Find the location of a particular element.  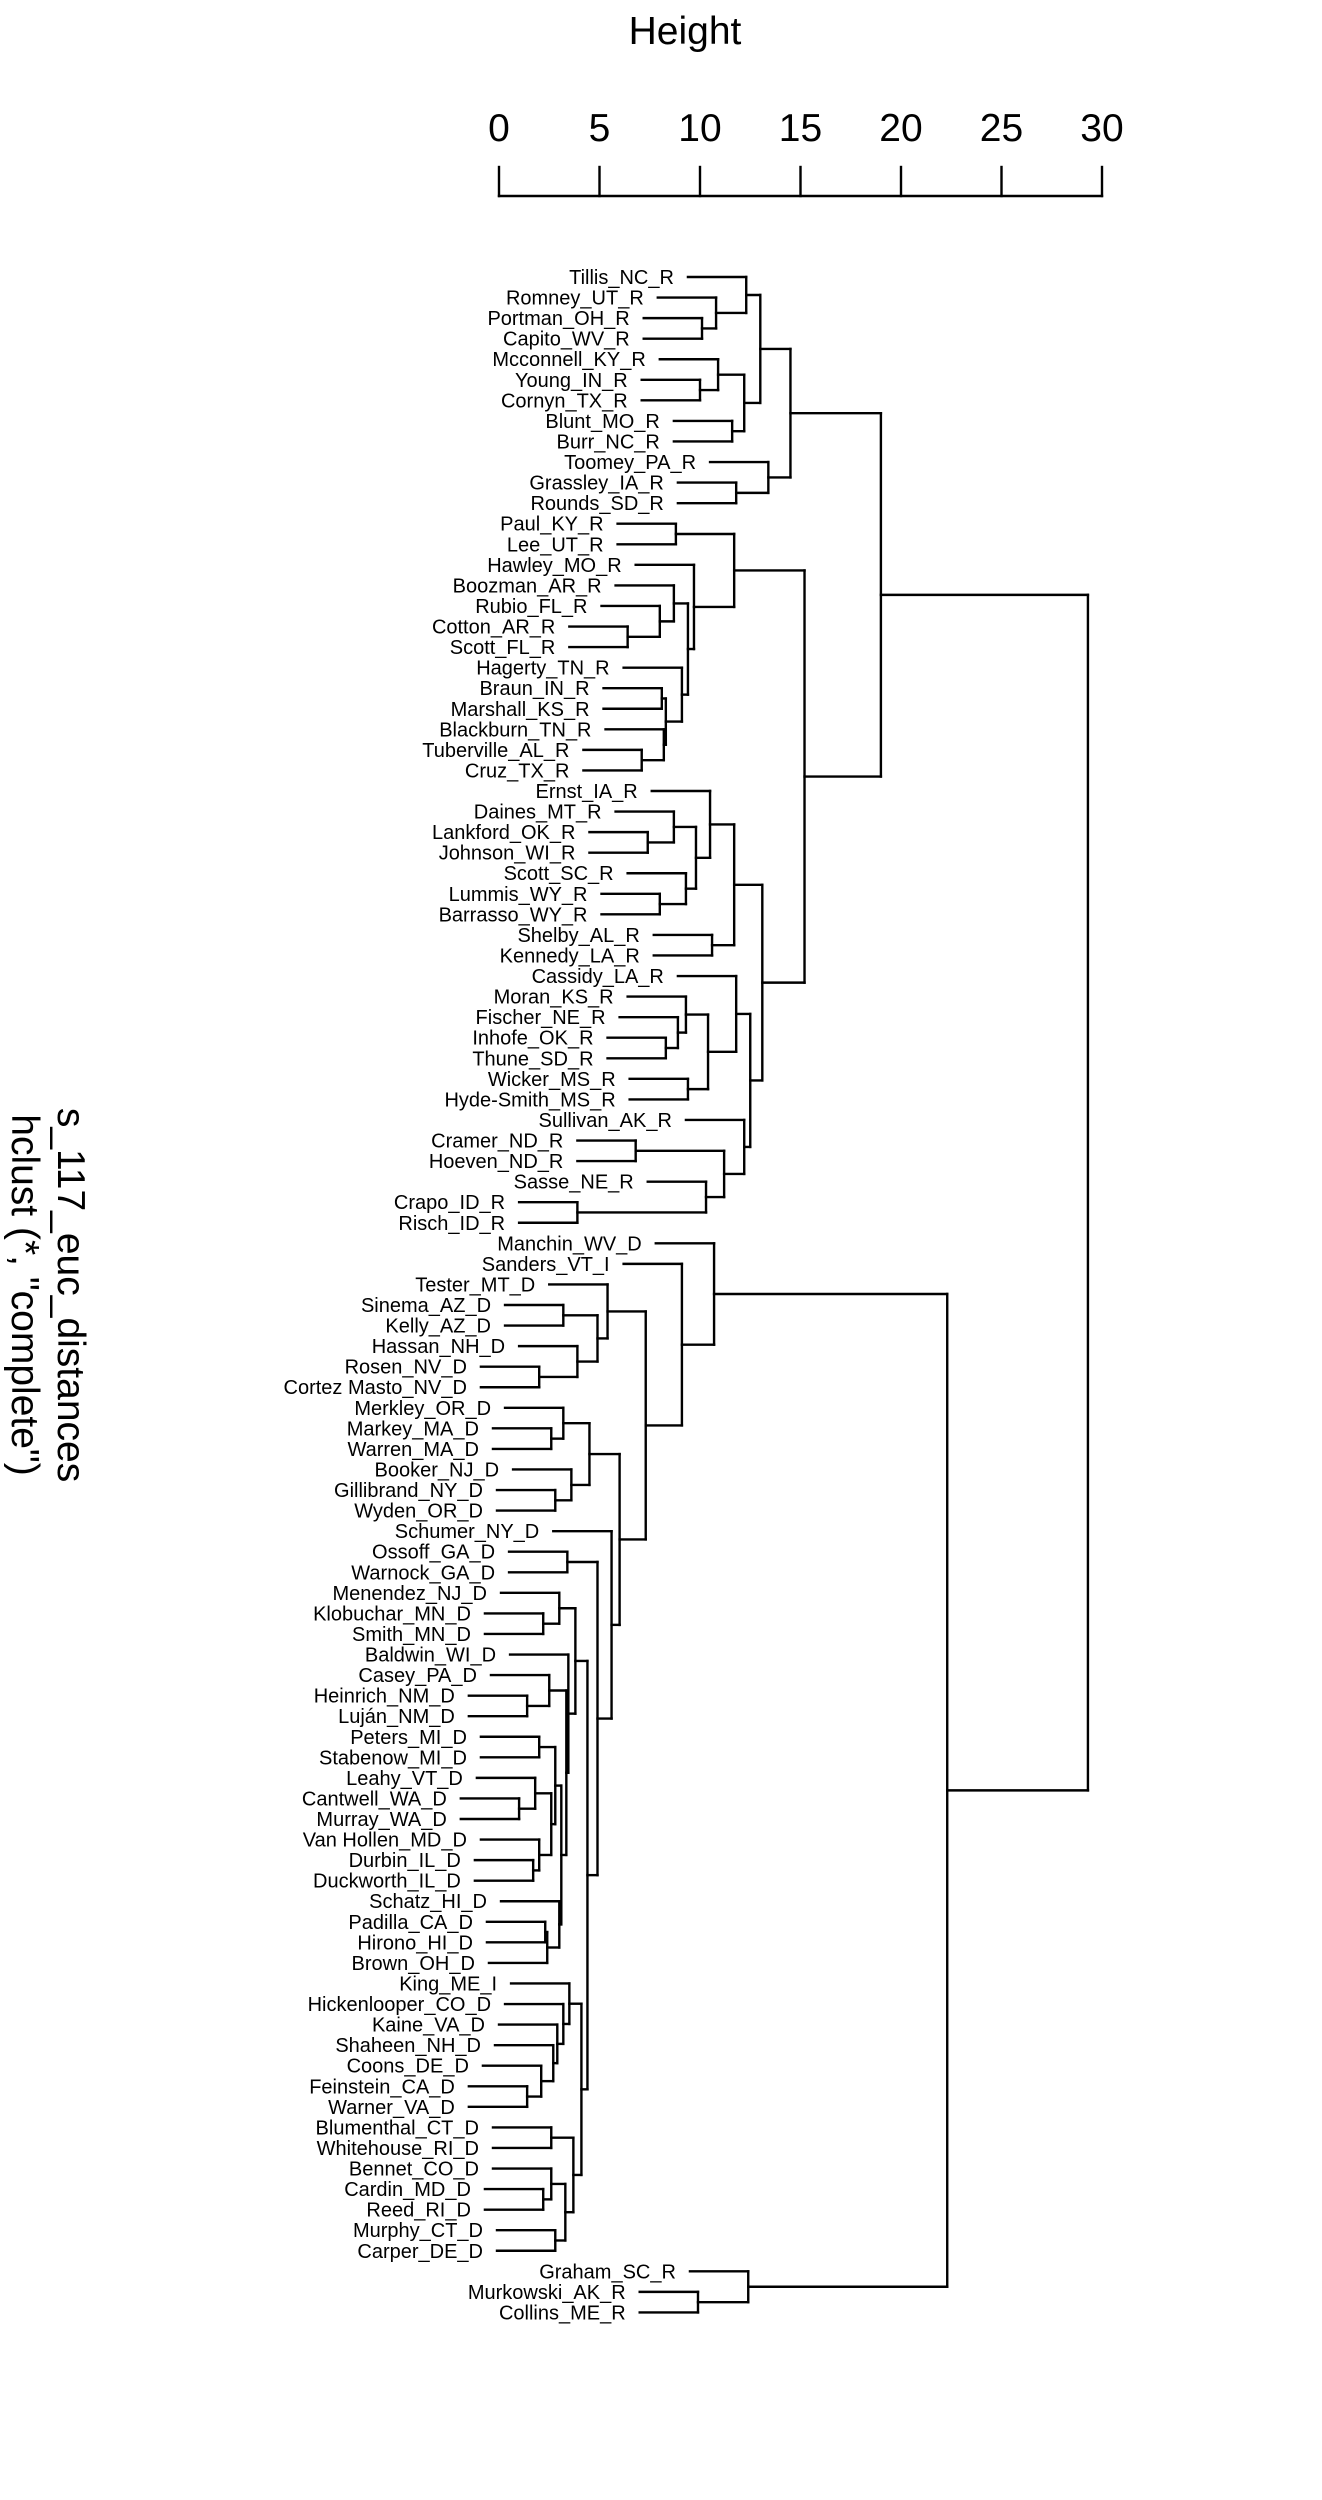

y-axis-label-line-2: hclust (*, "complete") is located at coordinates (24, 1294).